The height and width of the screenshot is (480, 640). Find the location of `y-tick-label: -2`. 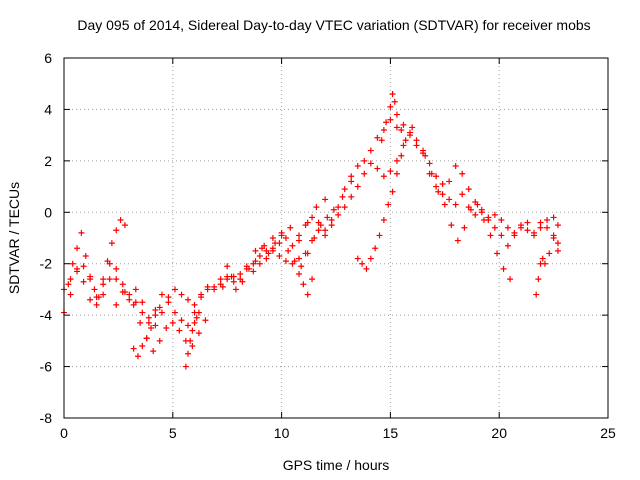

y-tick-label: -2 is located at coordinates (46, 264).